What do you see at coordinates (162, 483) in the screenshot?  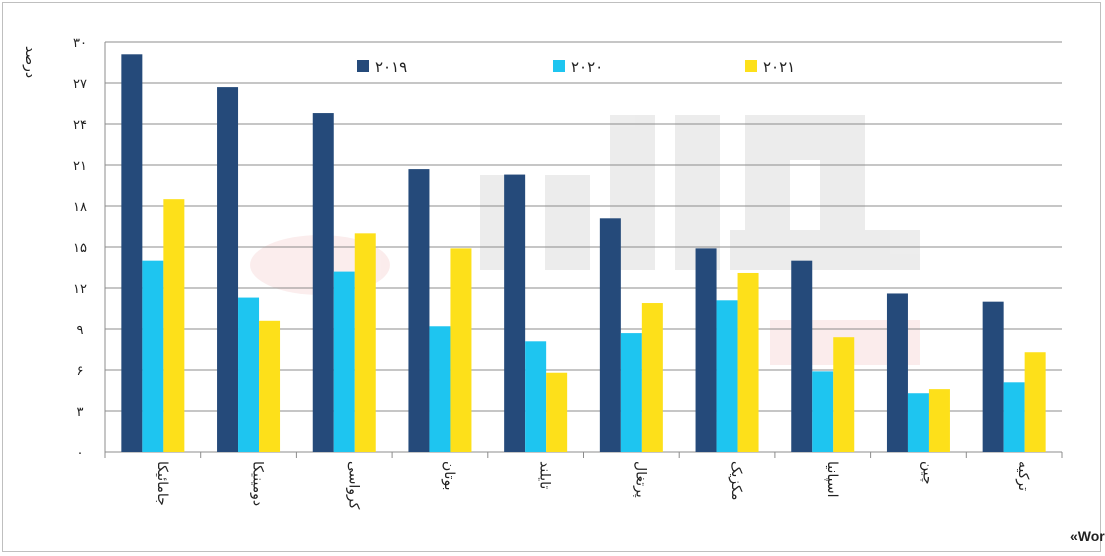 I see `x-category-label: جامائیکا` at bounding box center [162, 483].